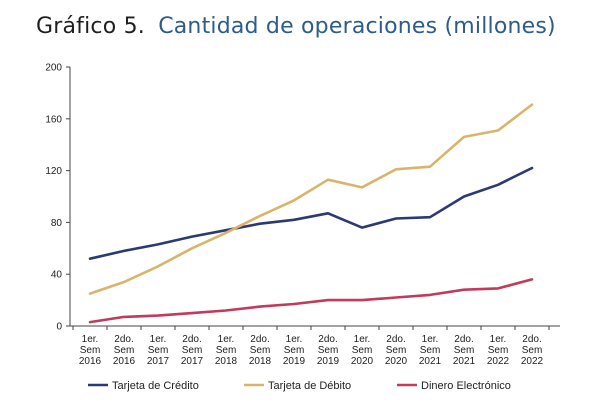 The height and width of the screenshot is (419, 596). I want to click on y-tick-label: 160, so click(53, 119).